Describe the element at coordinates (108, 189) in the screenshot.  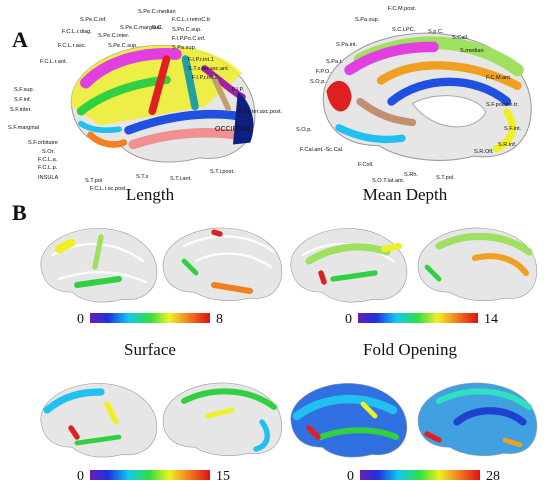
I see `region-label: F.C.L.r.sc.post.` at that location.